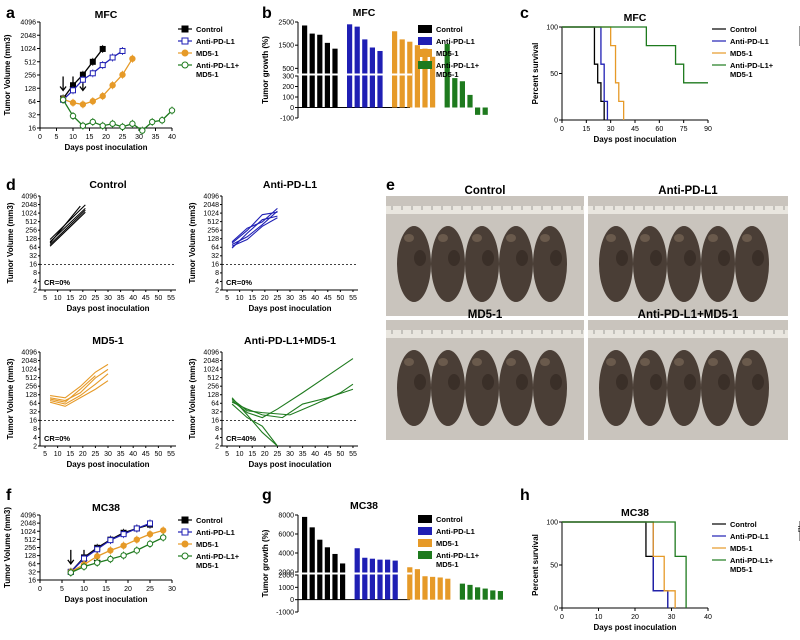 This screenshot has width=800, height=640. Describe the element at coordinates (798, 529) in the screenshot. I see `significance-mark: ns` at that location.